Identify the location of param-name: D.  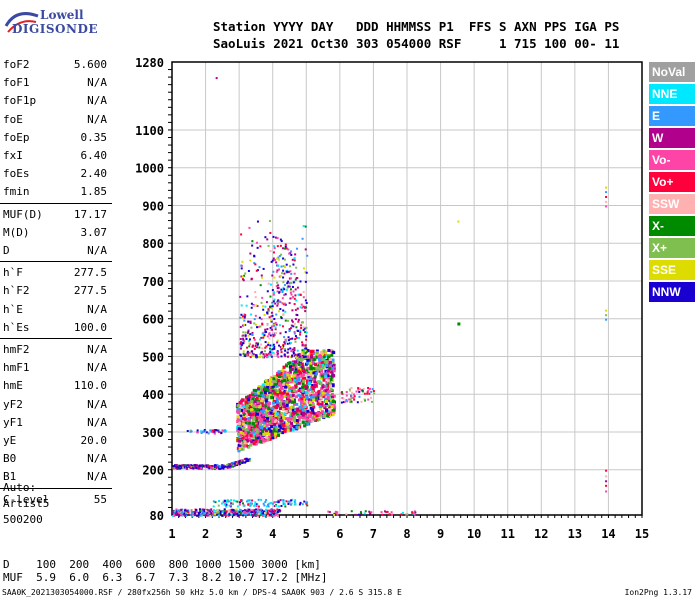
(6, 250).